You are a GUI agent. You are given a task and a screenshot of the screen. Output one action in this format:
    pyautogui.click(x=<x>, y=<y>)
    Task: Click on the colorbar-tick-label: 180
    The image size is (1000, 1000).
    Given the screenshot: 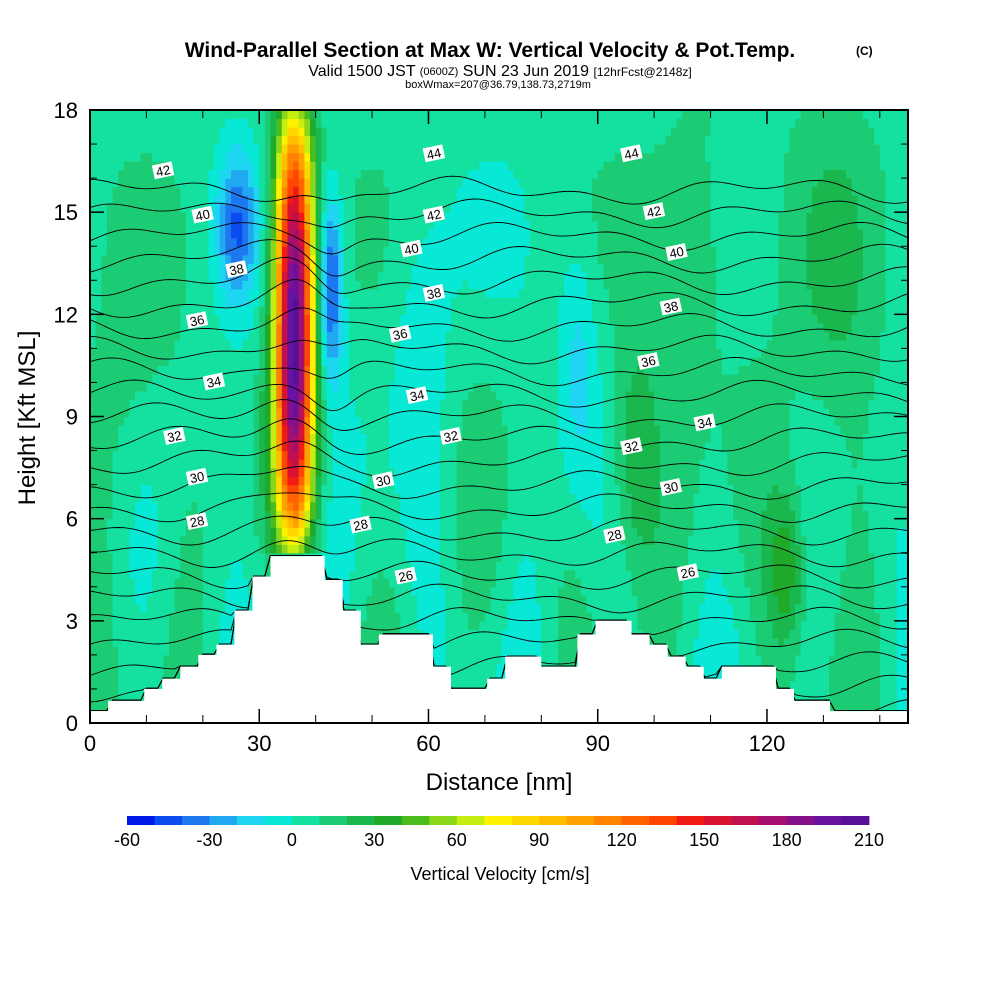 What is the action you would take?
    pyautogui.click(x=787, y=840)
    